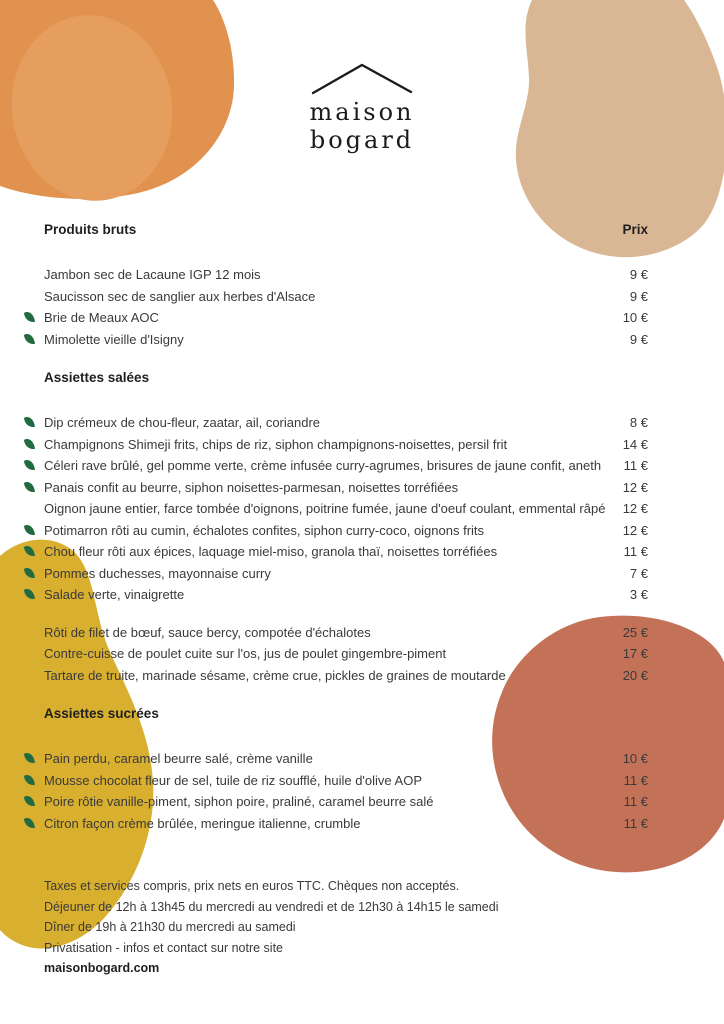 The height and width of the screenshot is (1024, 724). What do you see at coordinates (608, 744) in the screenshot?
I see `terracotta-blob` at bounding box center [608, 744].